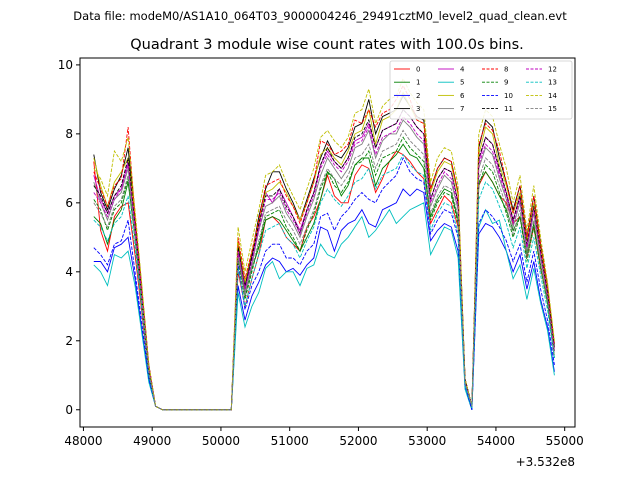  Describe the element at coordinates (358, 441) in the screenshot. I see `x-tick-label: 52000` at that location.